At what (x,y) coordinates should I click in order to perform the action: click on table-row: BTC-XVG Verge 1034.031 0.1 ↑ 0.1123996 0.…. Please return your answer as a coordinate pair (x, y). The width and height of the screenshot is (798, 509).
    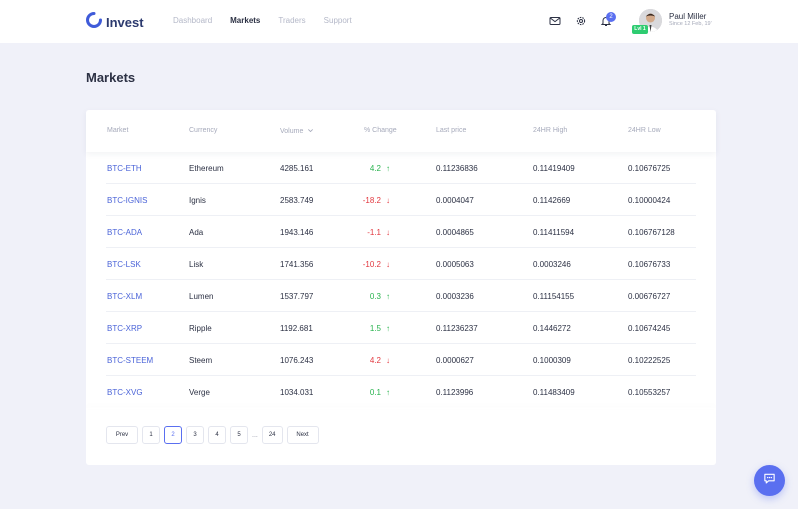
    Looking at the image, I should click on (401, 392).